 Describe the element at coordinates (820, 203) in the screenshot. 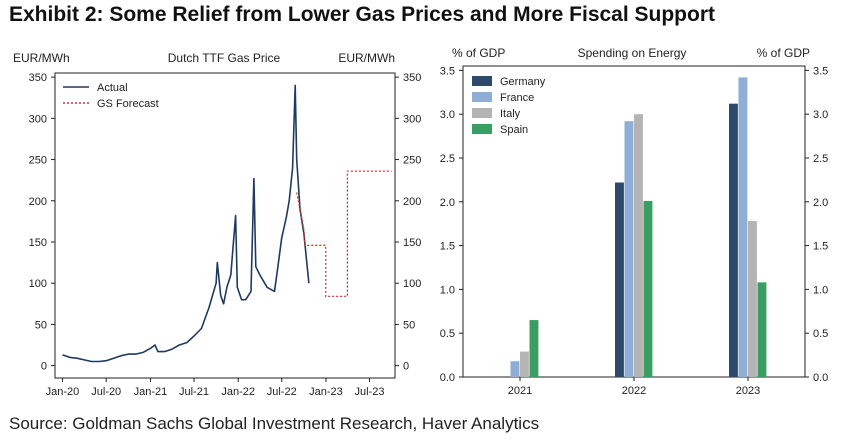

I see `energy-right-tick-label: 2.0` at that location.